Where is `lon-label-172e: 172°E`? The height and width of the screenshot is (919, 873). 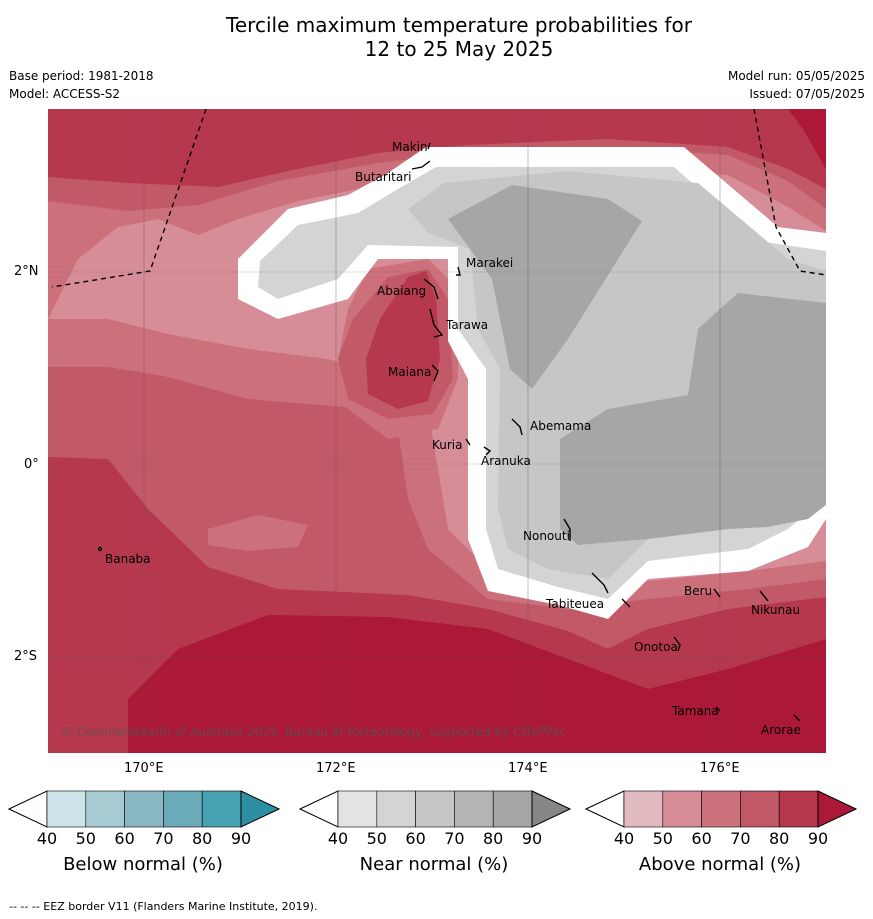
lon-label-172e: 172°E is located at coordinates (336, 768).